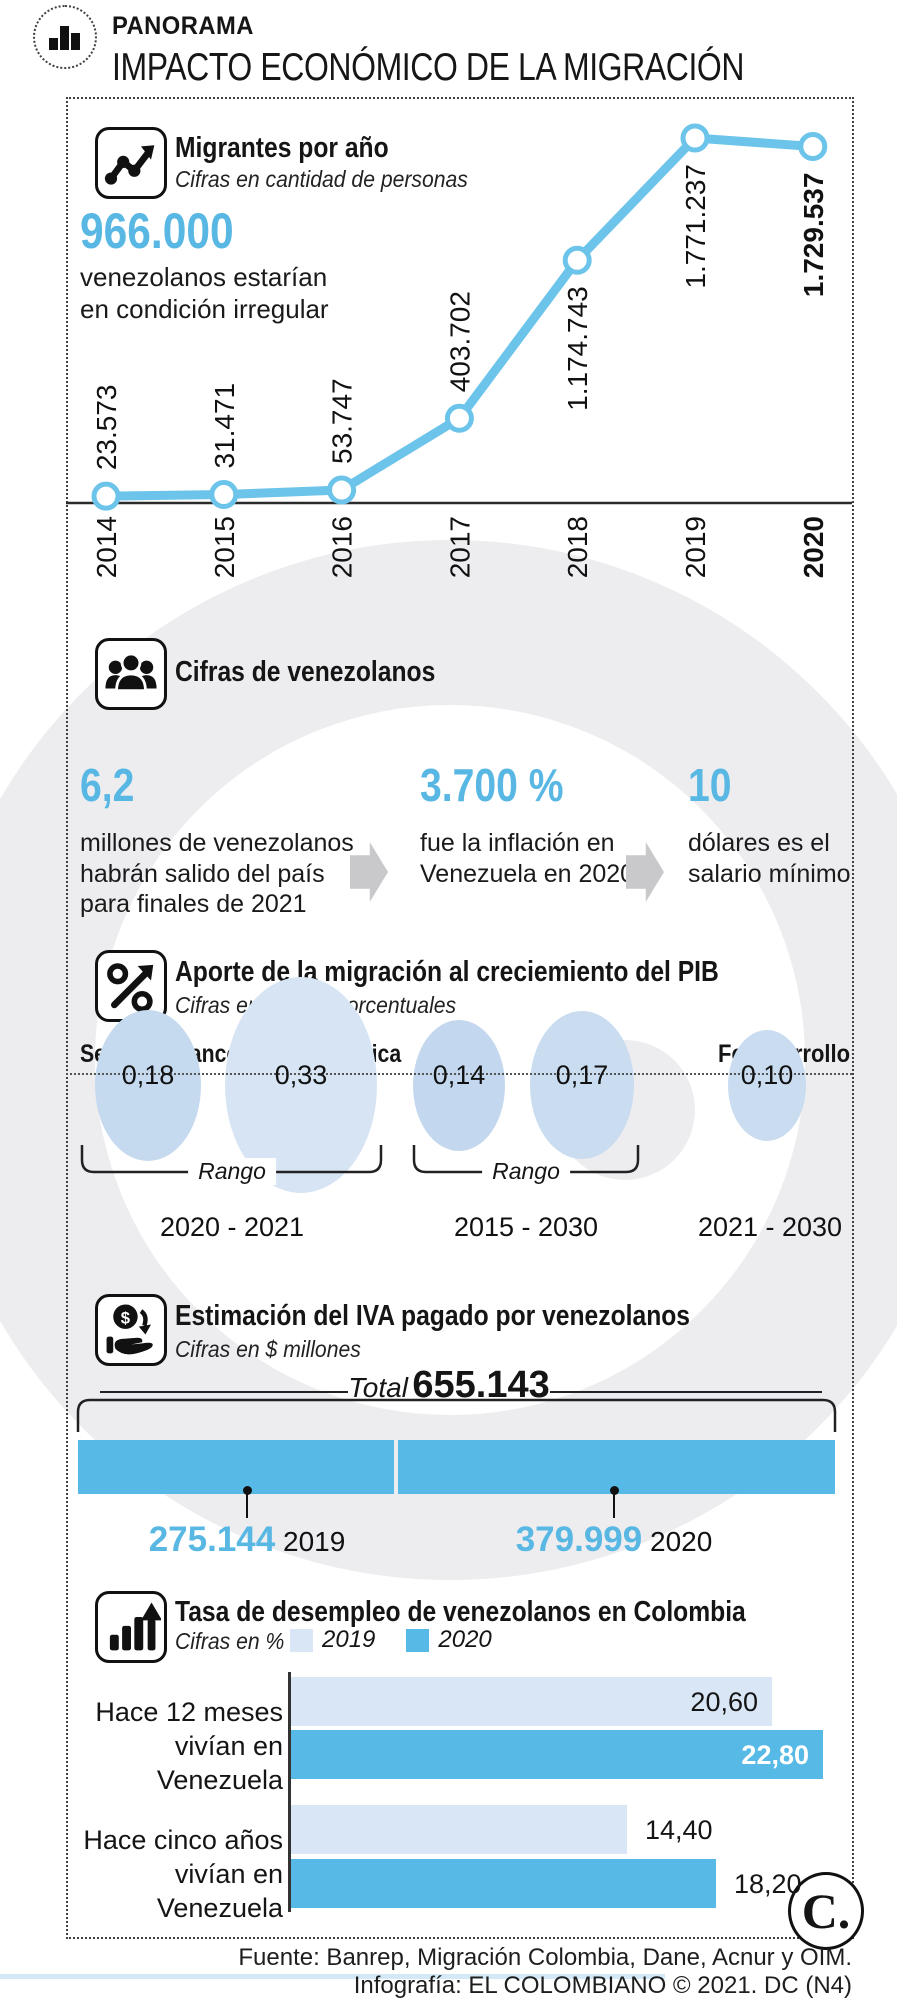 This screenshot has width=897, height=2000. What do you see at coordinates (577, 348) in the screenshot?
I see `line-value-label-2018: 1.174.743` at bounding box center [577, 348].